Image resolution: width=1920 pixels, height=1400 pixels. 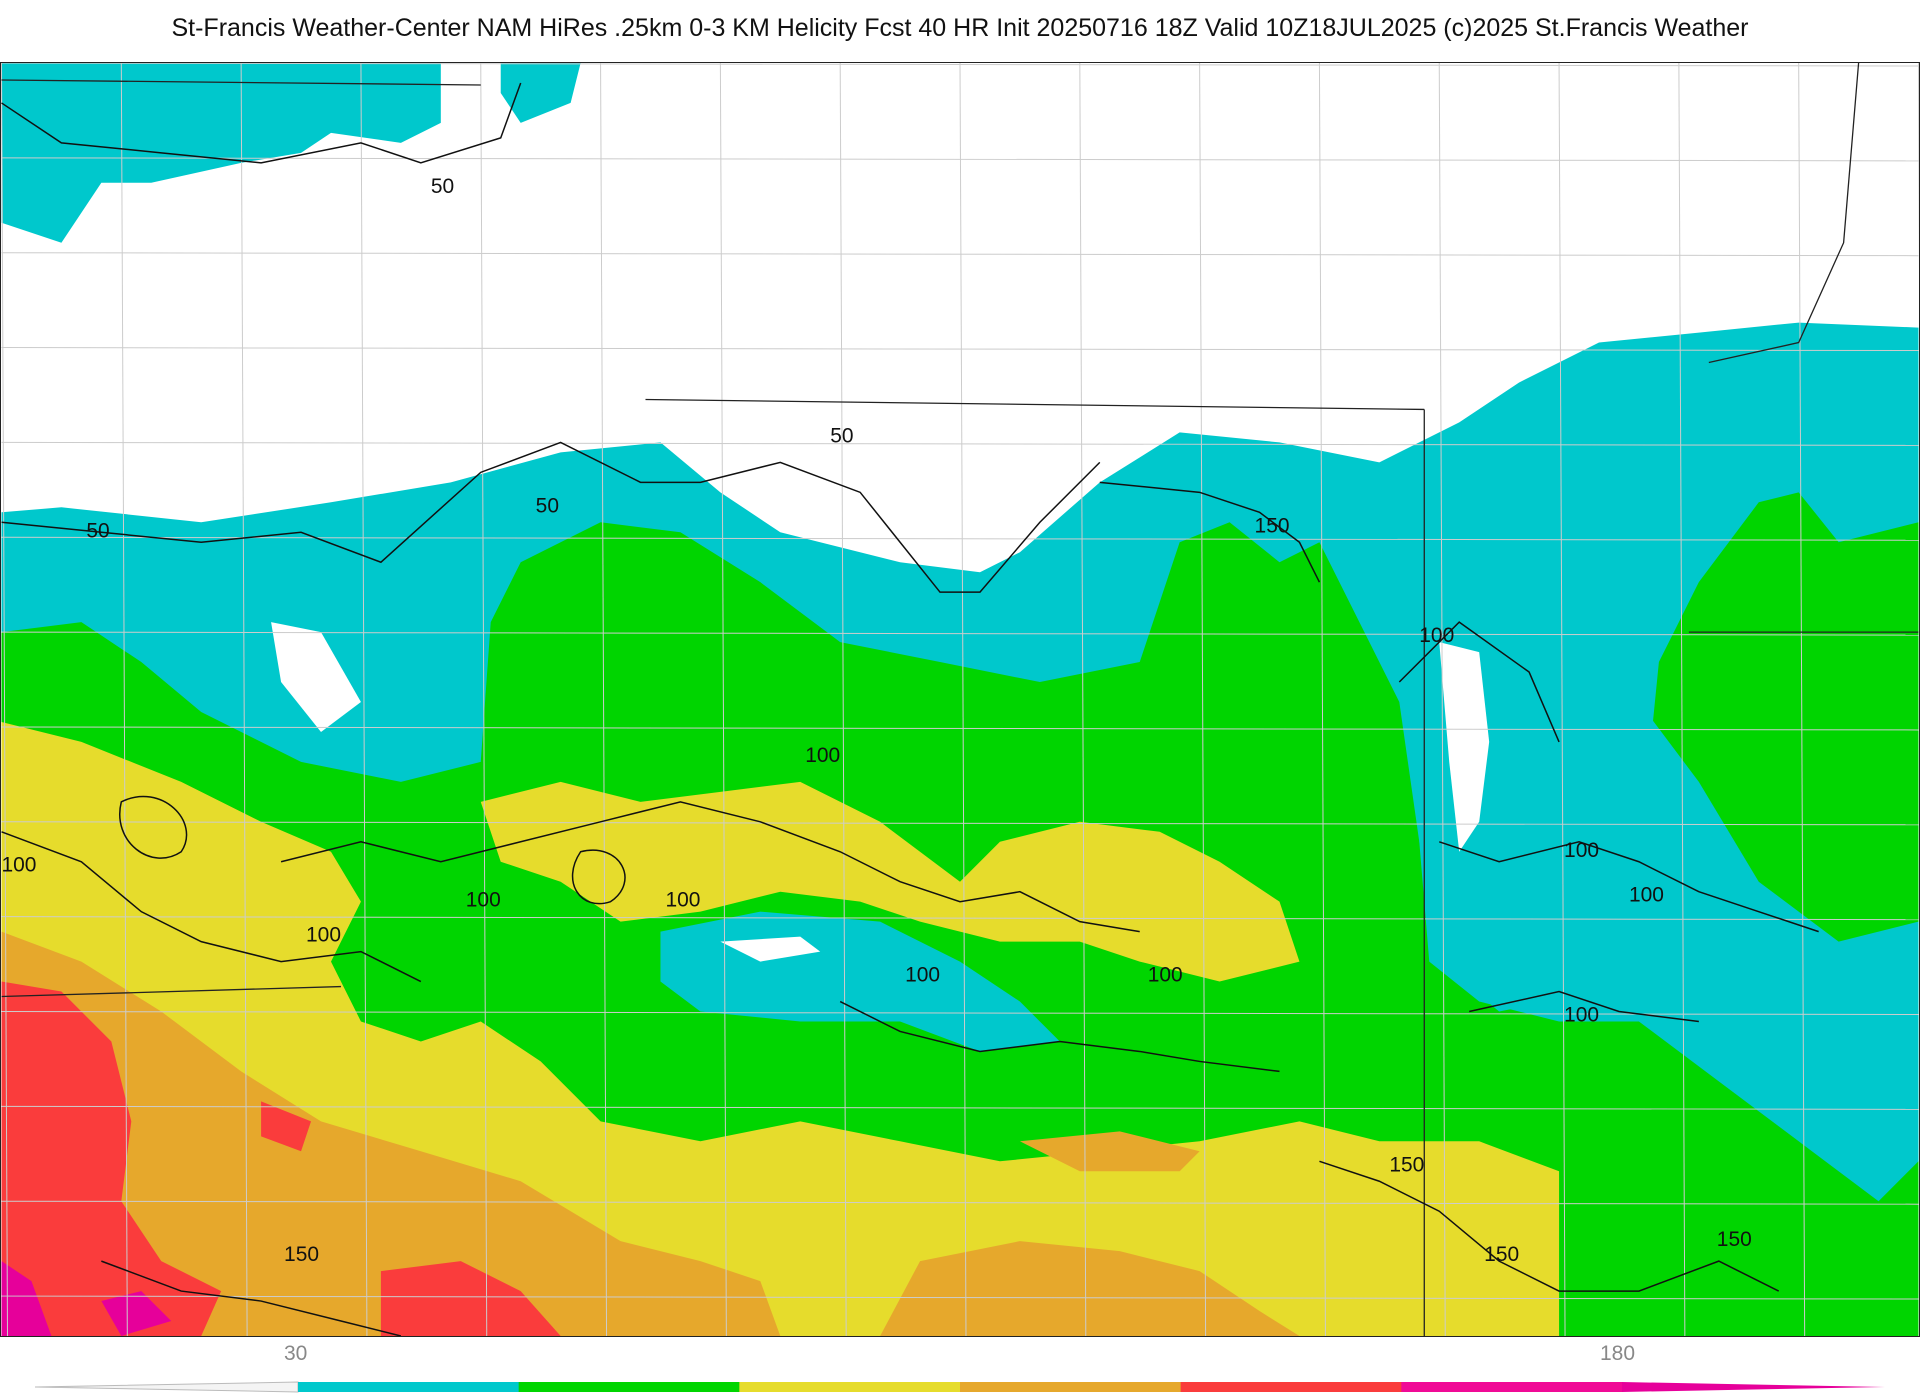 I want to click on orange-area-south, so click(x=391, y=1133).